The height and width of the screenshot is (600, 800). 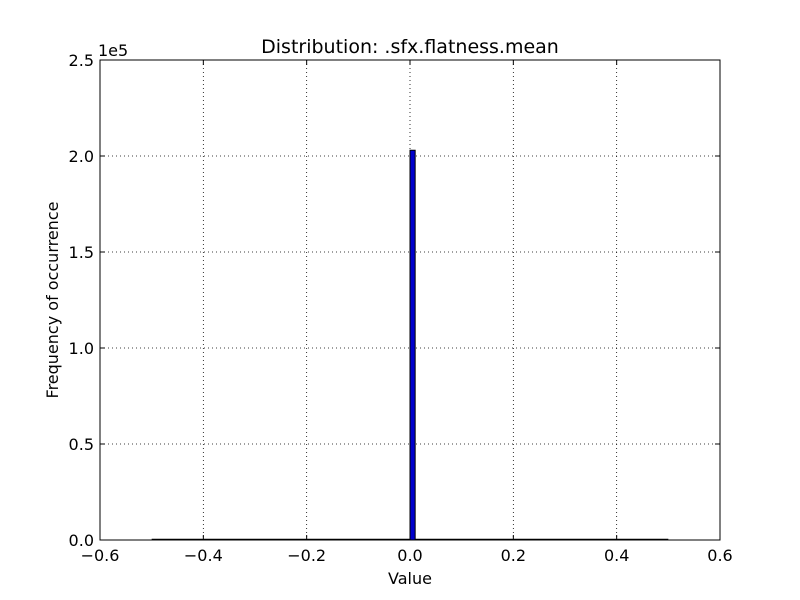 What do you see at coordinates (52, 300) in the screenshot?
I see `y-axis-label: Frequency of occurrence` at bounding box center [52, 300].